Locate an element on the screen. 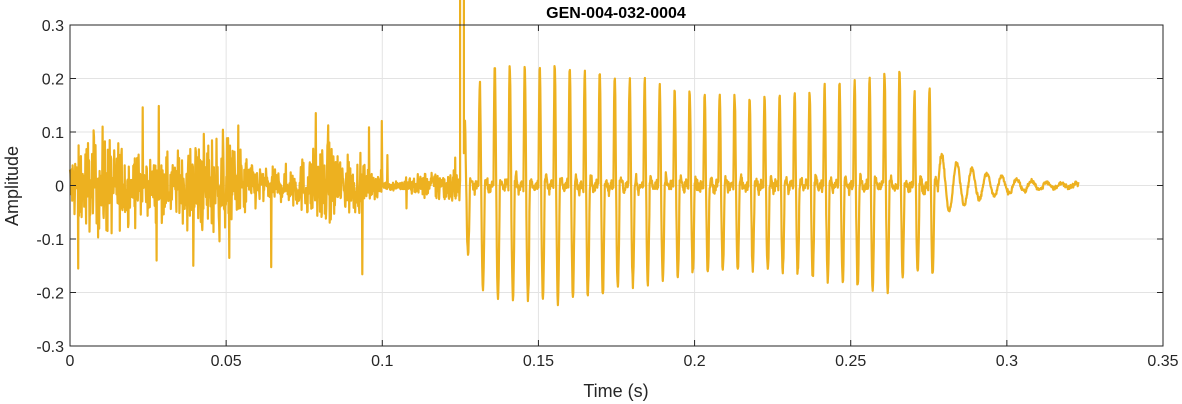 The height and width of the screenshot is (404, 1182). y-tick-label: -0.2 is located at coordinates (50, 294).